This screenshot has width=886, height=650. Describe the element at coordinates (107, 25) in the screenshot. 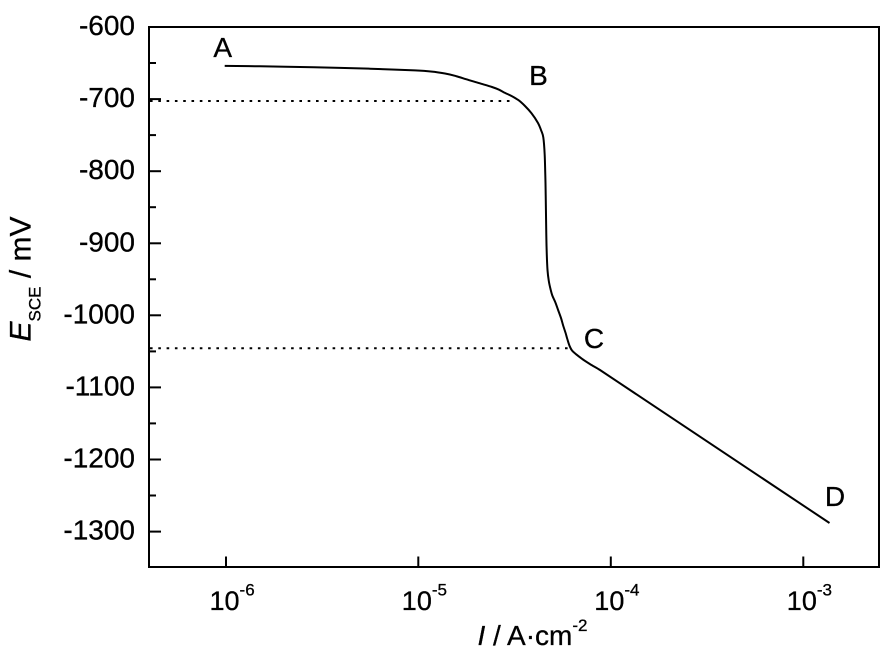

I see `svg-text: -600` at that location.